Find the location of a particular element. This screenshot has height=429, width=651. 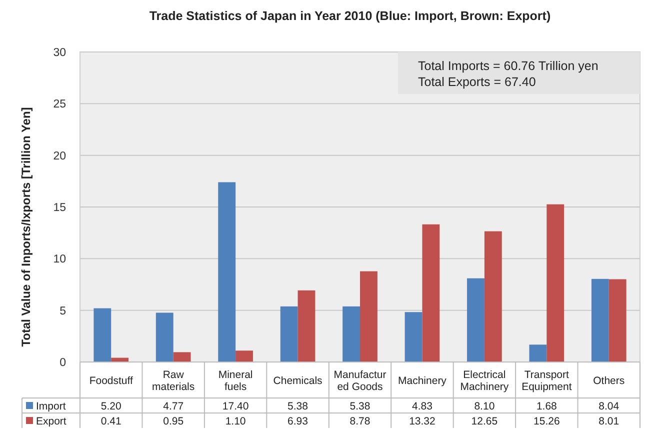

x-tick-label: Others is located at coordinates (609, 381).